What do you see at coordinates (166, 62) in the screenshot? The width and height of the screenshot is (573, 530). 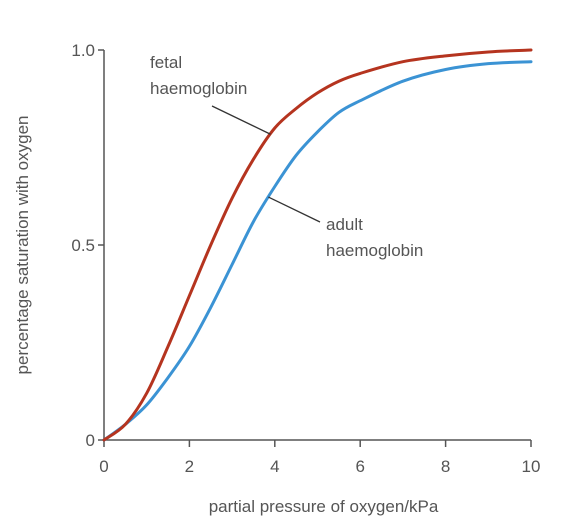 I see `annotation-label: fetal` at bounding box center [166, 62].